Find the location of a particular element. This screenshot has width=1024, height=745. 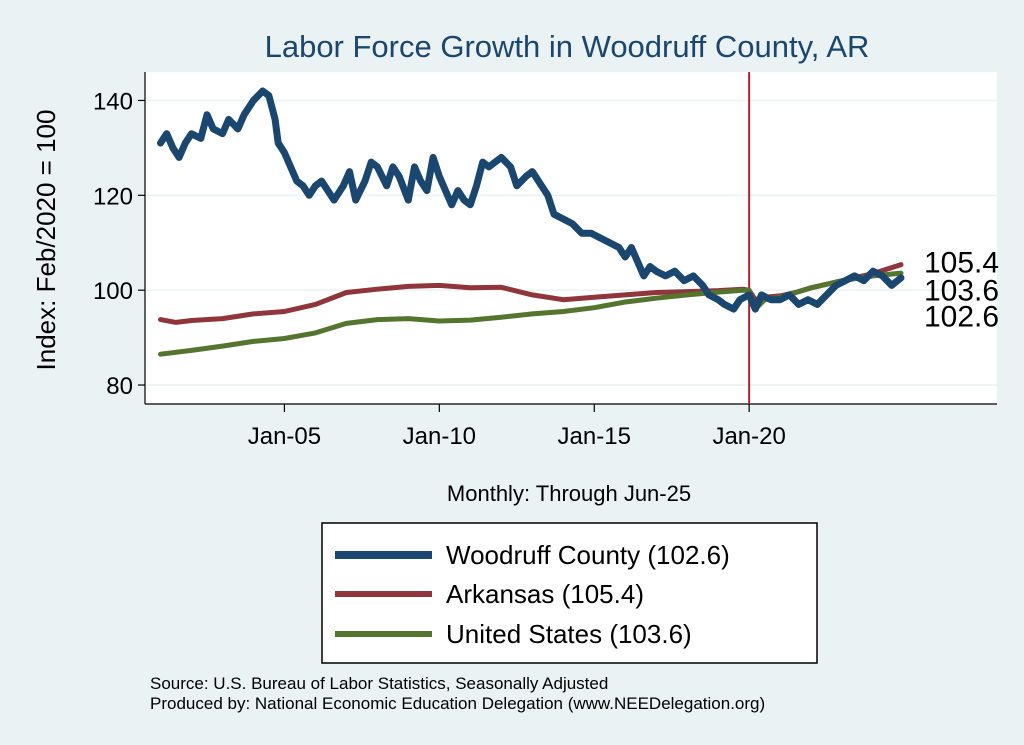

x-tick-label: Jan-15 is located at coordinates (594, 436).